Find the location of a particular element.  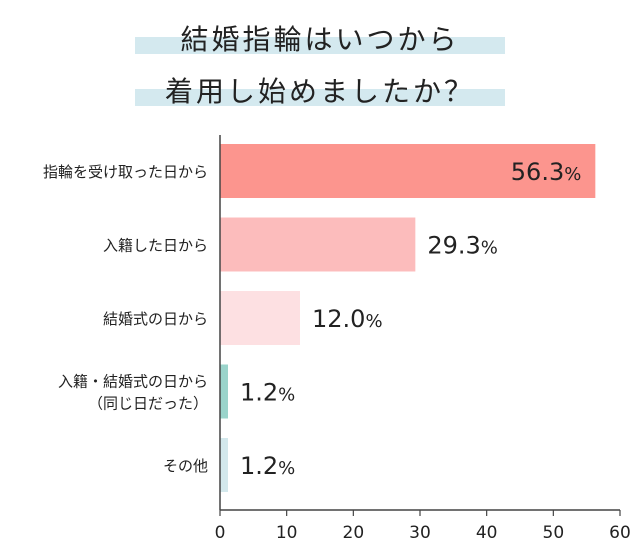

category-label: （同じ日だった） is located at coordinates (148, 404).